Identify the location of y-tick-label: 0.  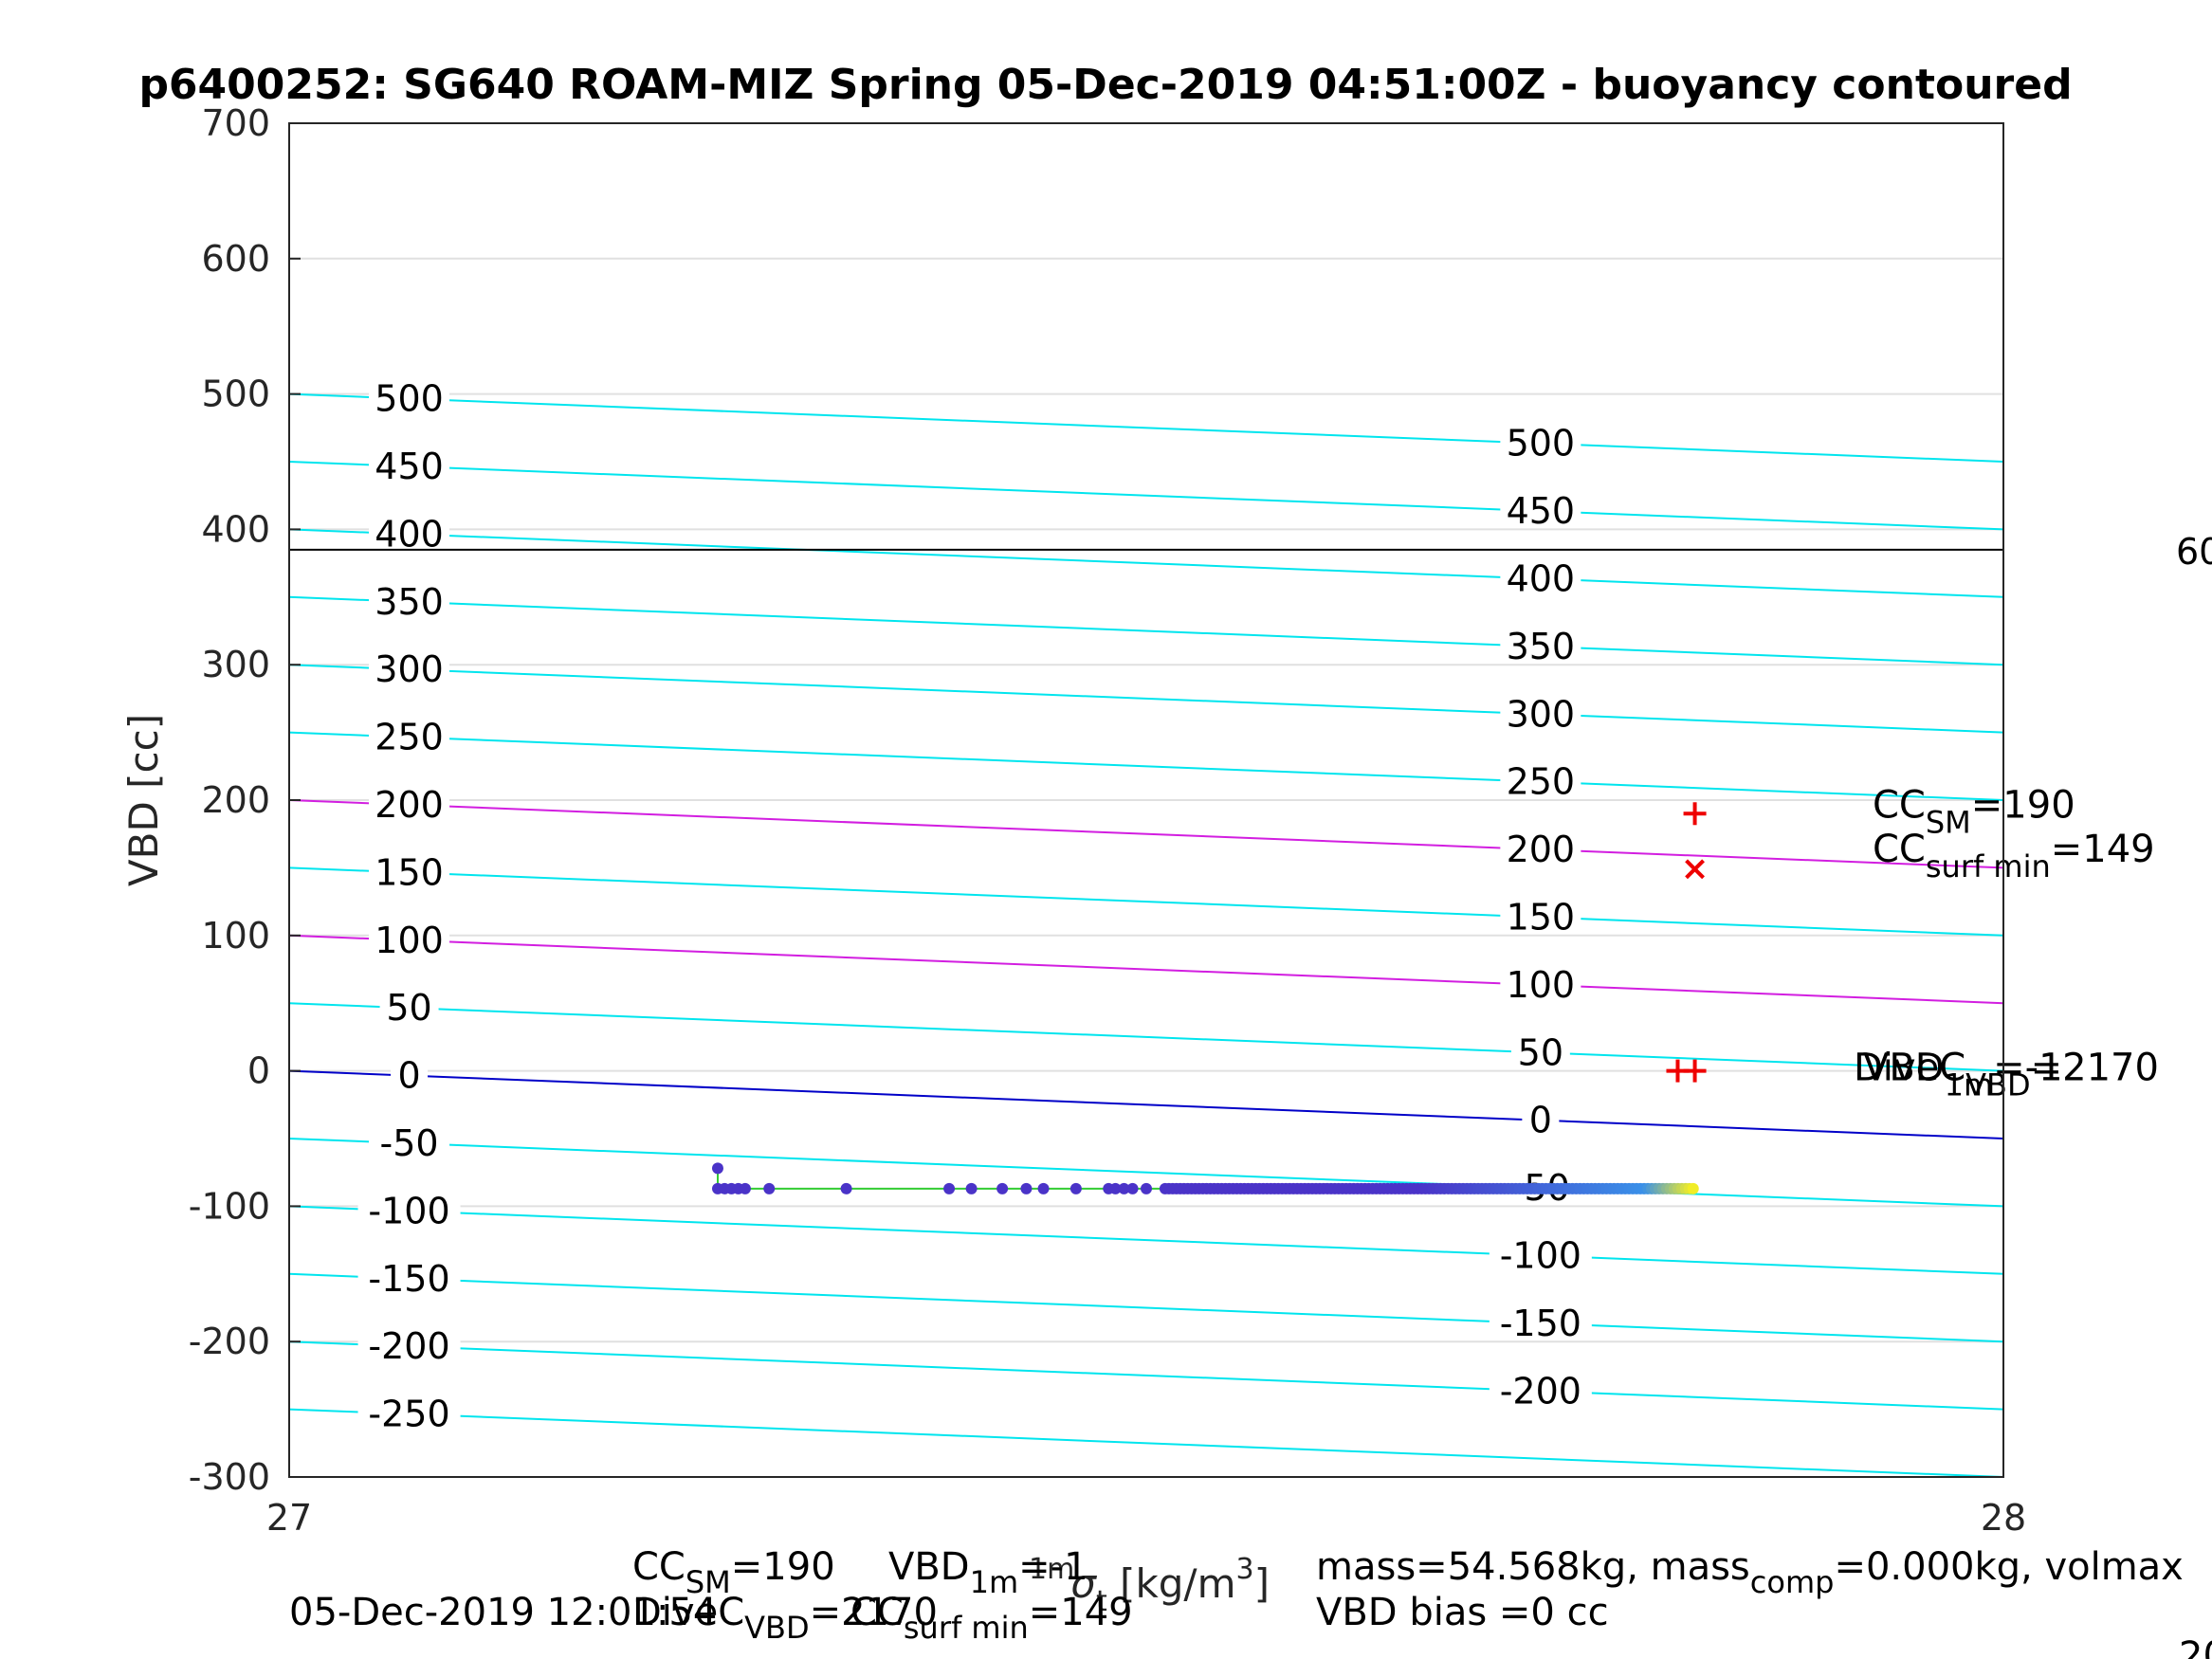
(258, 1071).